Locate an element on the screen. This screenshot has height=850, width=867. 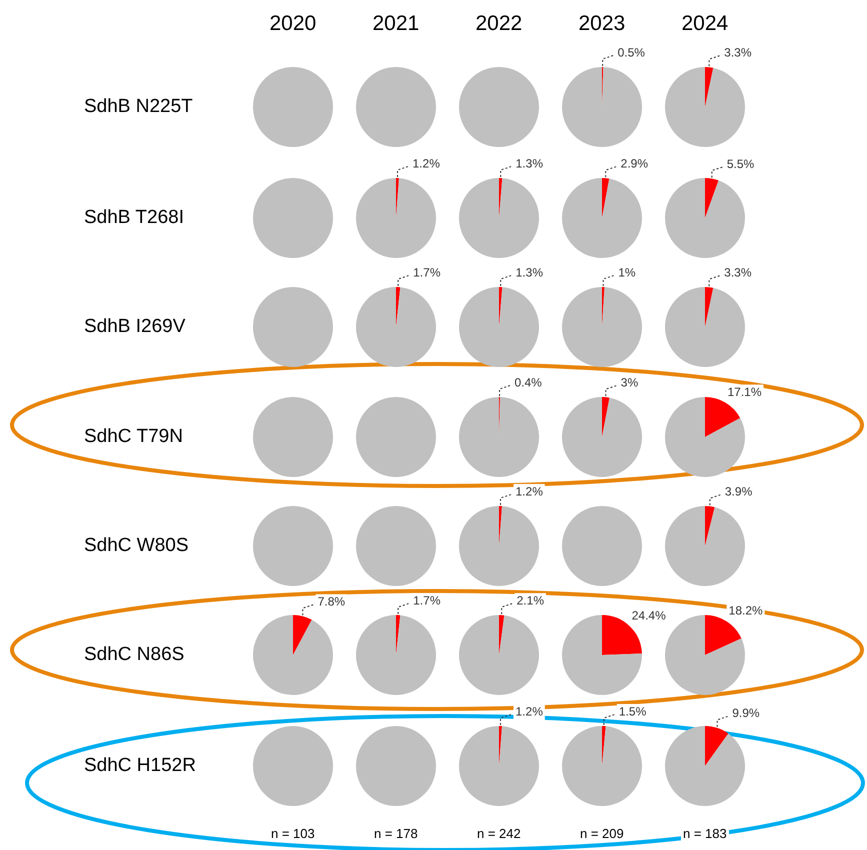
text: SdhB T268I is located at coordinates (134, 218).